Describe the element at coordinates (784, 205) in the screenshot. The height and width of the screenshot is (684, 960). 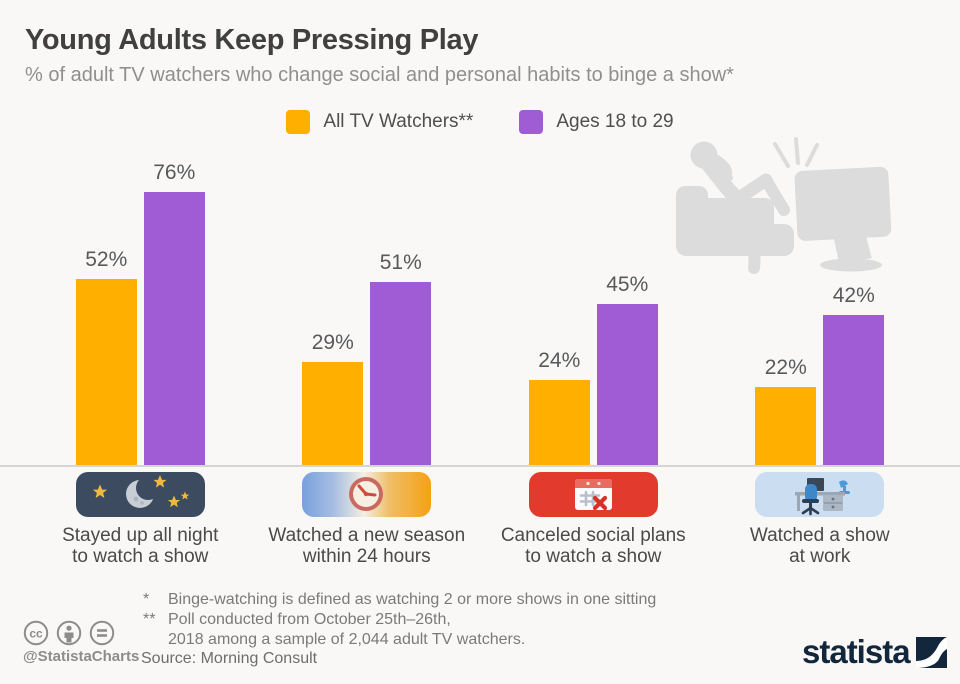
I see `couch-tv-icon` at that location.